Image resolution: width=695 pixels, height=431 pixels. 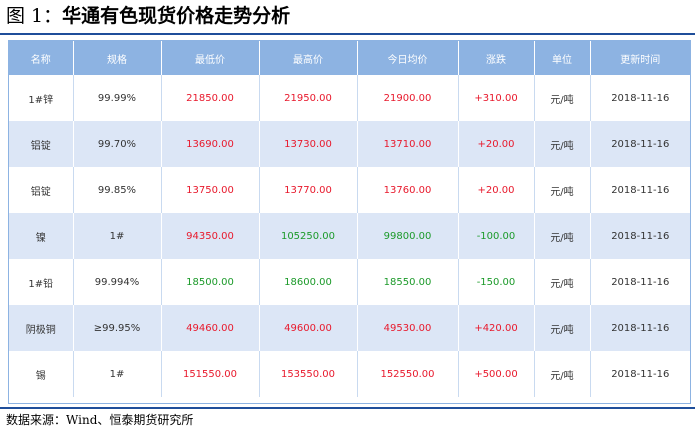 I want to click on cell-low-price: 151550.00, so click(x=210, y=374).